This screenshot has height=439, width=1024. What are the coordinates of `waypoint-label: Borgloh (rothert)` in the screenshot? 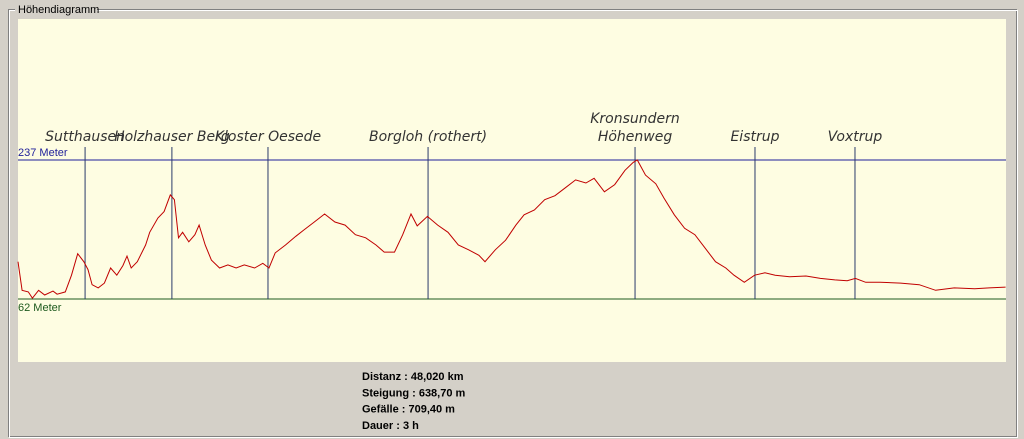 It's located at (428, 137).